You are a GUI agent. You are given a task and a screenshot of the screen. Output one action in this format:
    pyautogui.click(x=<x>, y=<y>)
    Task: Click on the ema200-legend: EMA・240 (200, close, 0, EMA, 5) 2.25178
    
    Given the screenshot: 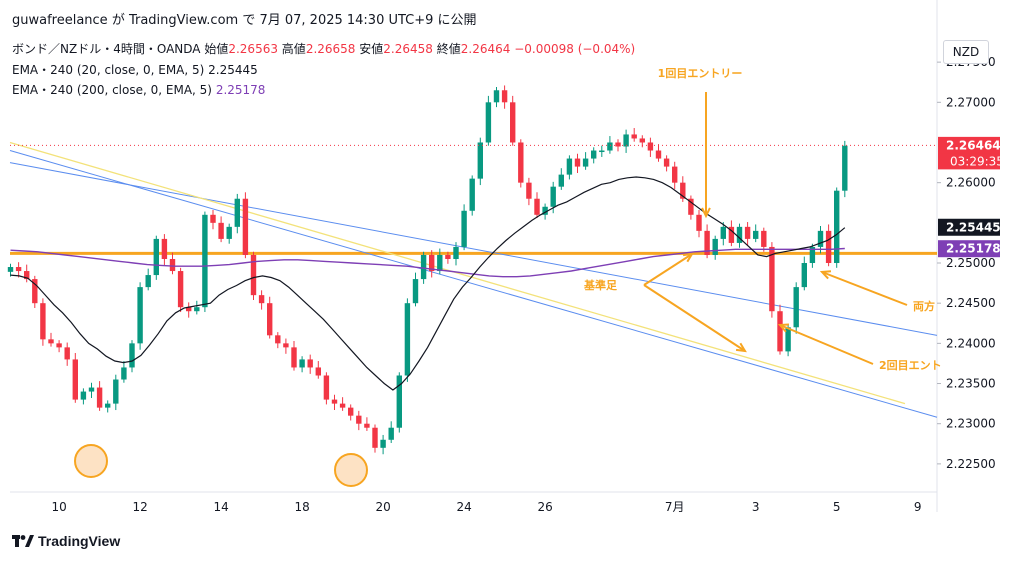 What is the action you would take?
    pyautogui.click(x=138, y=89)
    